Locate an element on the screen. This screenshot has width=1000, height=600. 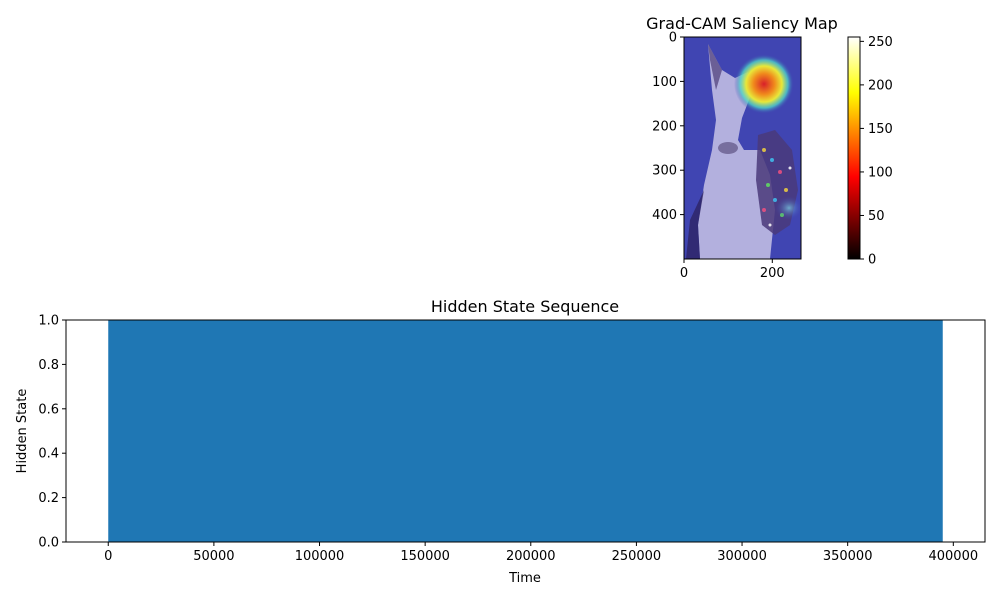
saliency-y-tick-label: 300 is located at coordinates (664, 171).